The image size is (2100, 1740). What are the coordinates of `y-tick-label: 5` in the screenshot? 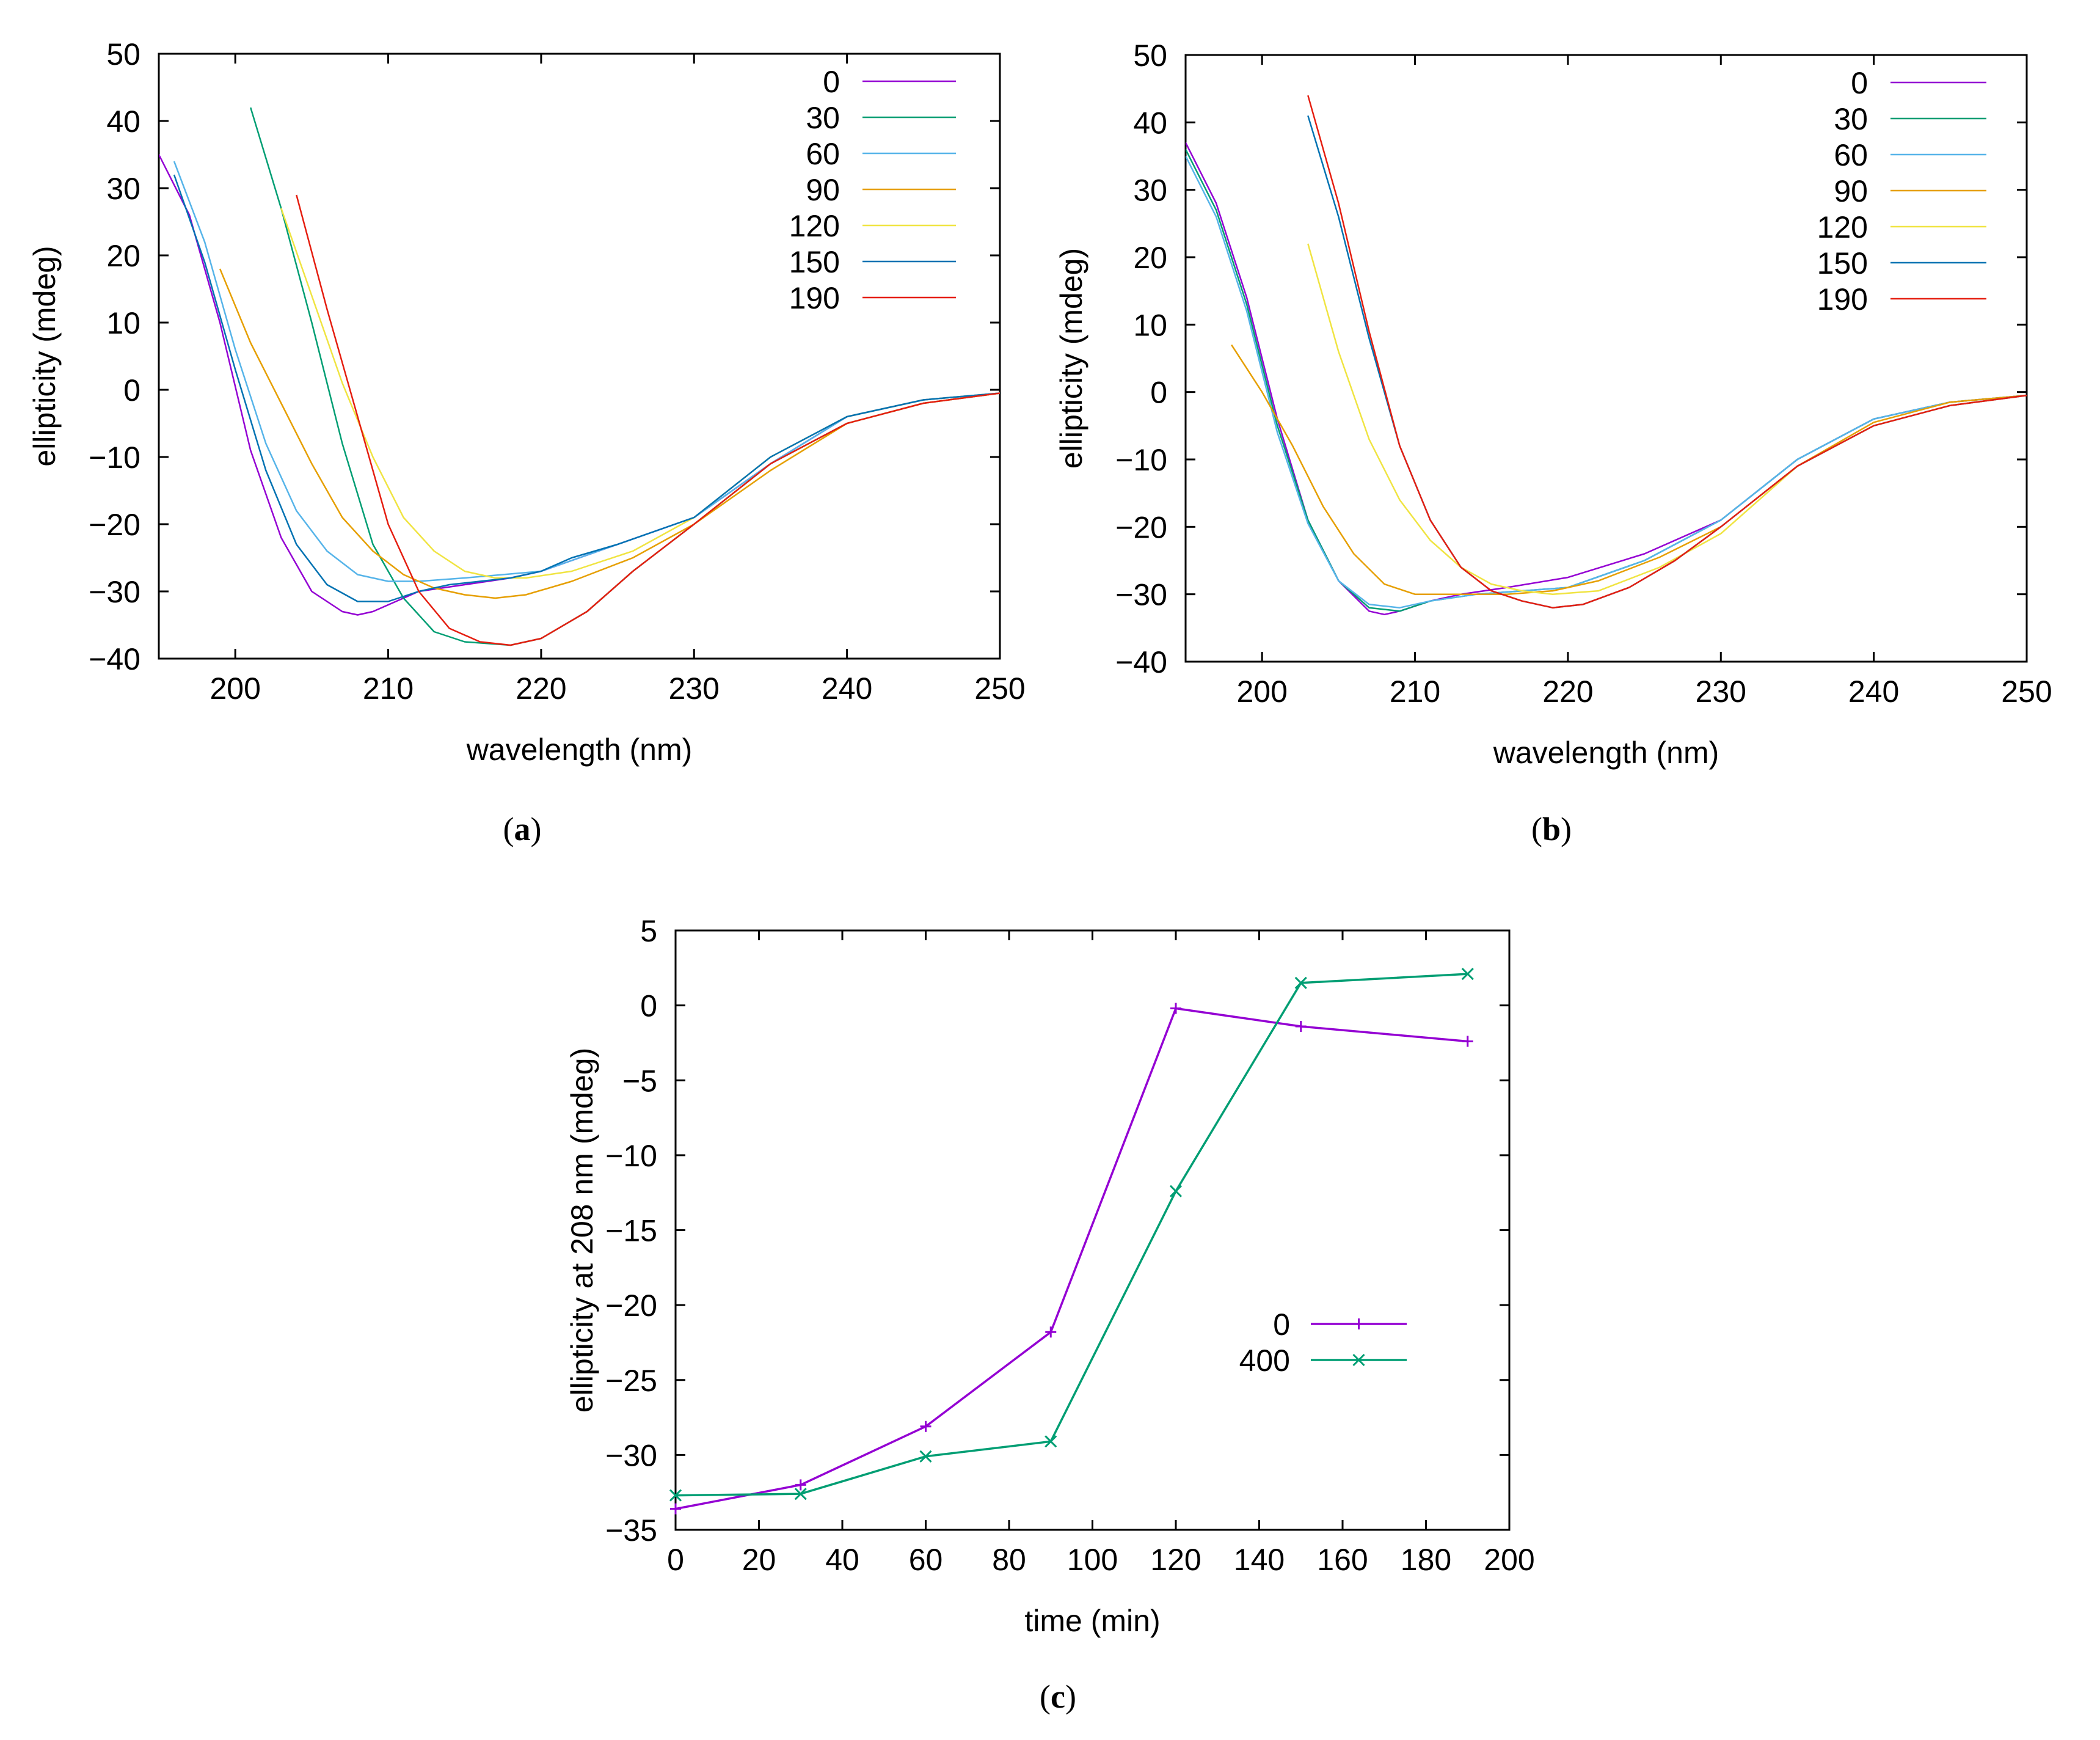 It's located at (648, 931).